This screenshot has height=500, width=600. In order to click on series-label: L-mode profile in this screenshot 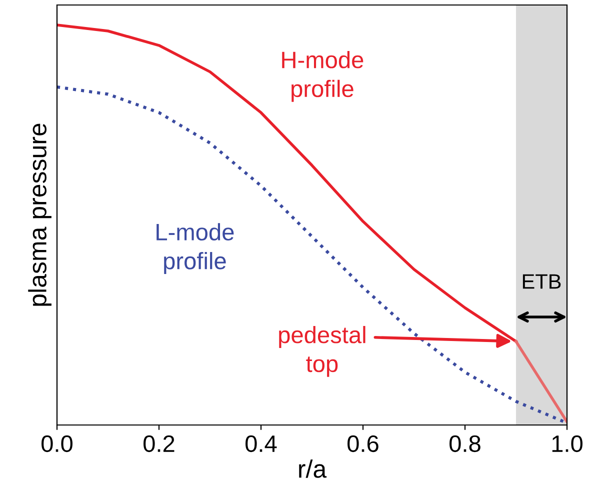, I will do `click(195, 248)`.